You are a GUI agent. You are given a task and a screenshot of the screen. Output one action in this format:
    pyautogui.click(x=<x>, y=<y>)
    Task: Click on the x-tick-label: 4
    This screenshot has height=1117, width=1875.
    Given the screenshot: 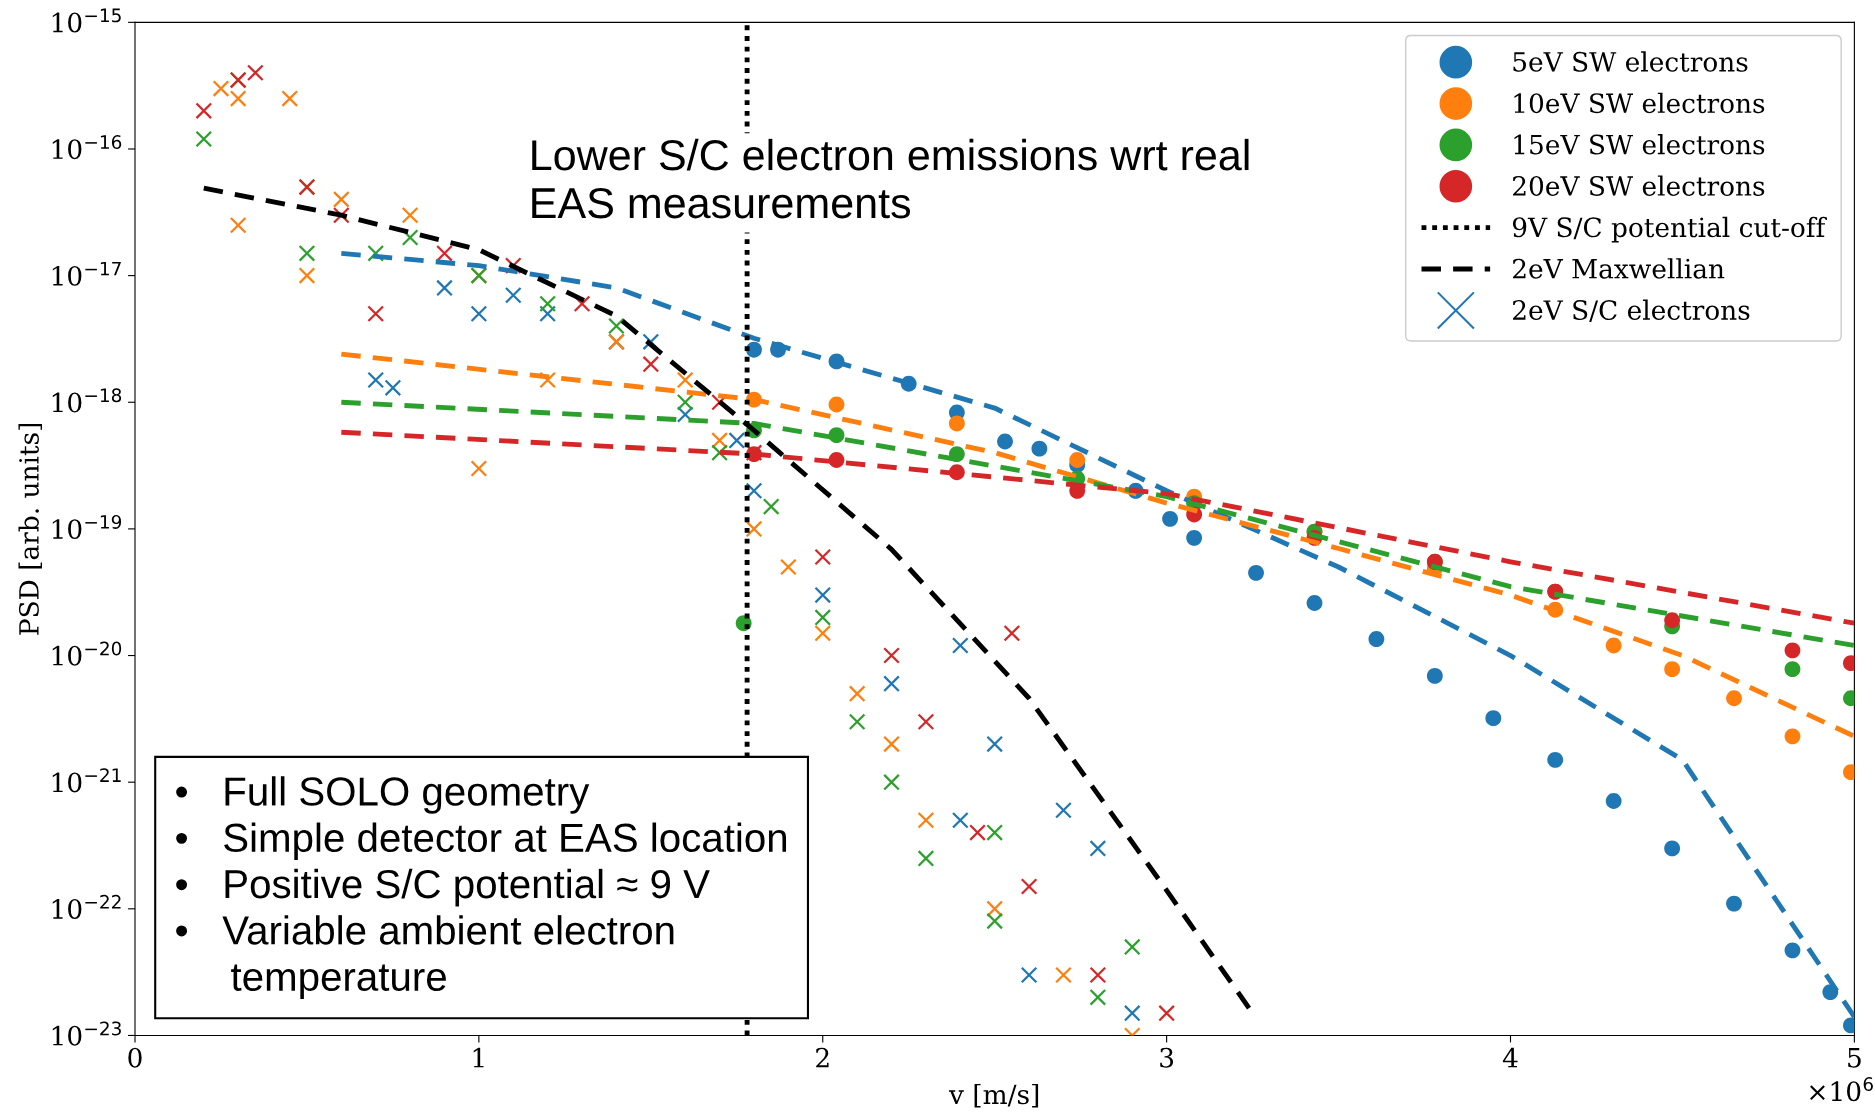 What is the action you would take?
    pyautogui.click(x=1510, y=1057)
    